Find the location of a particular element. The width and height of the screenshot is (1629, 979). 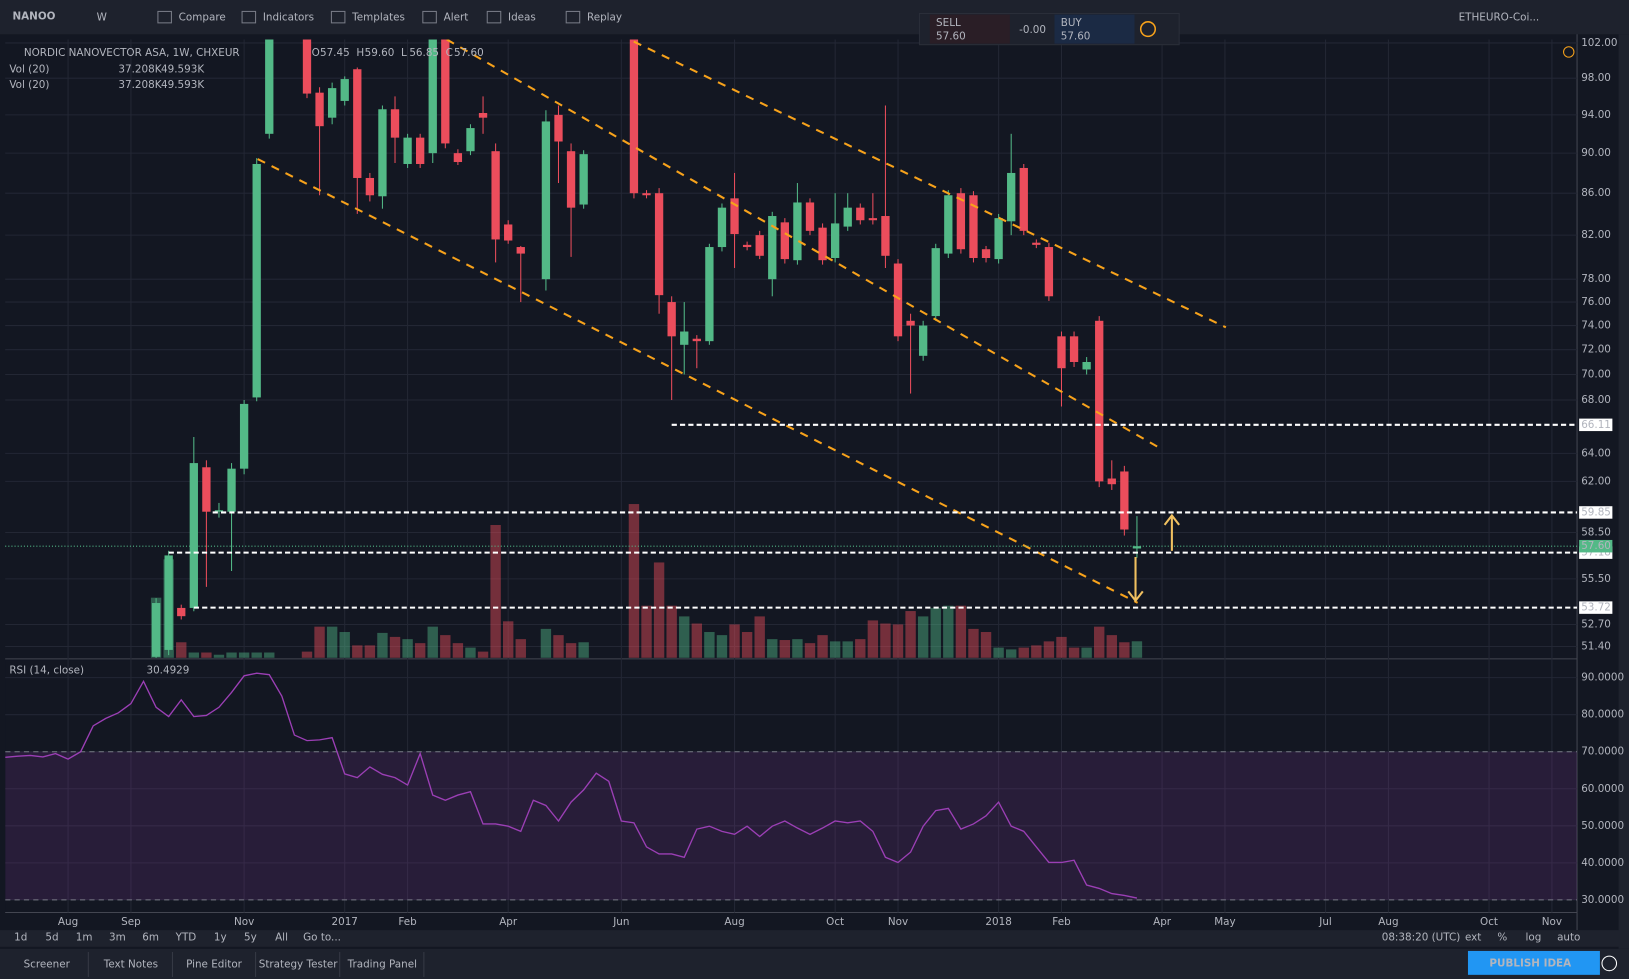

rsi-tick-label: 30.0000 is located at coordinates (1602, 900).